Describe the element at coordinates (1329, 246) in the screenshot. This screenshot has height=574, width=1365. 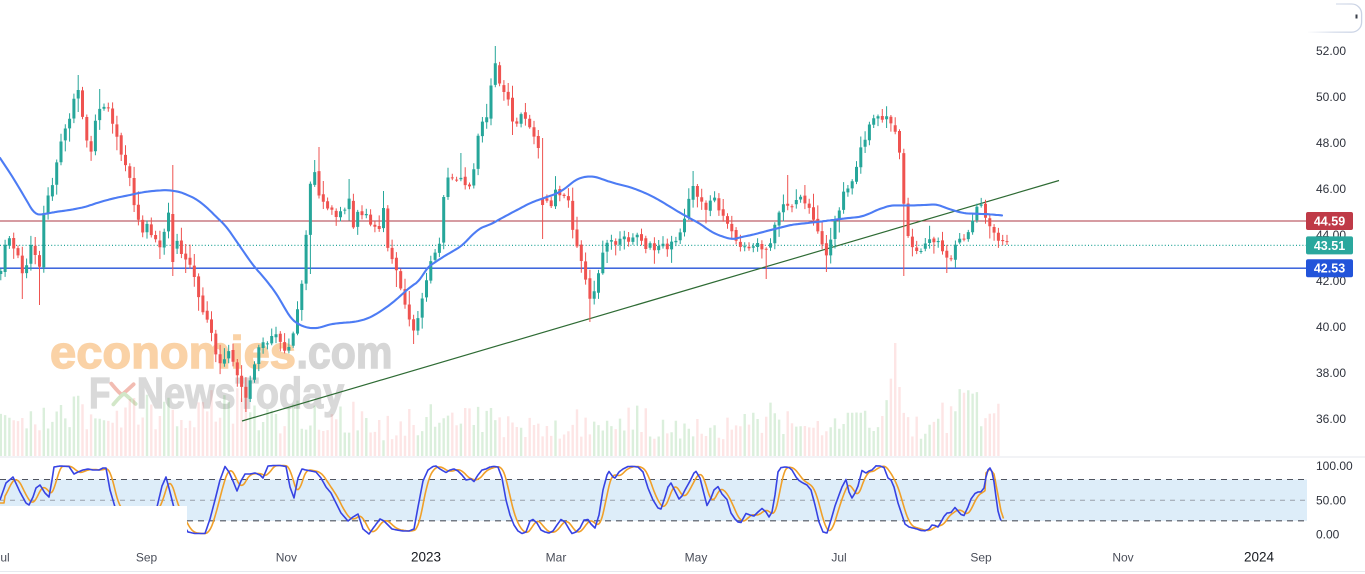
I see `svg-text: 43.51` at that location.